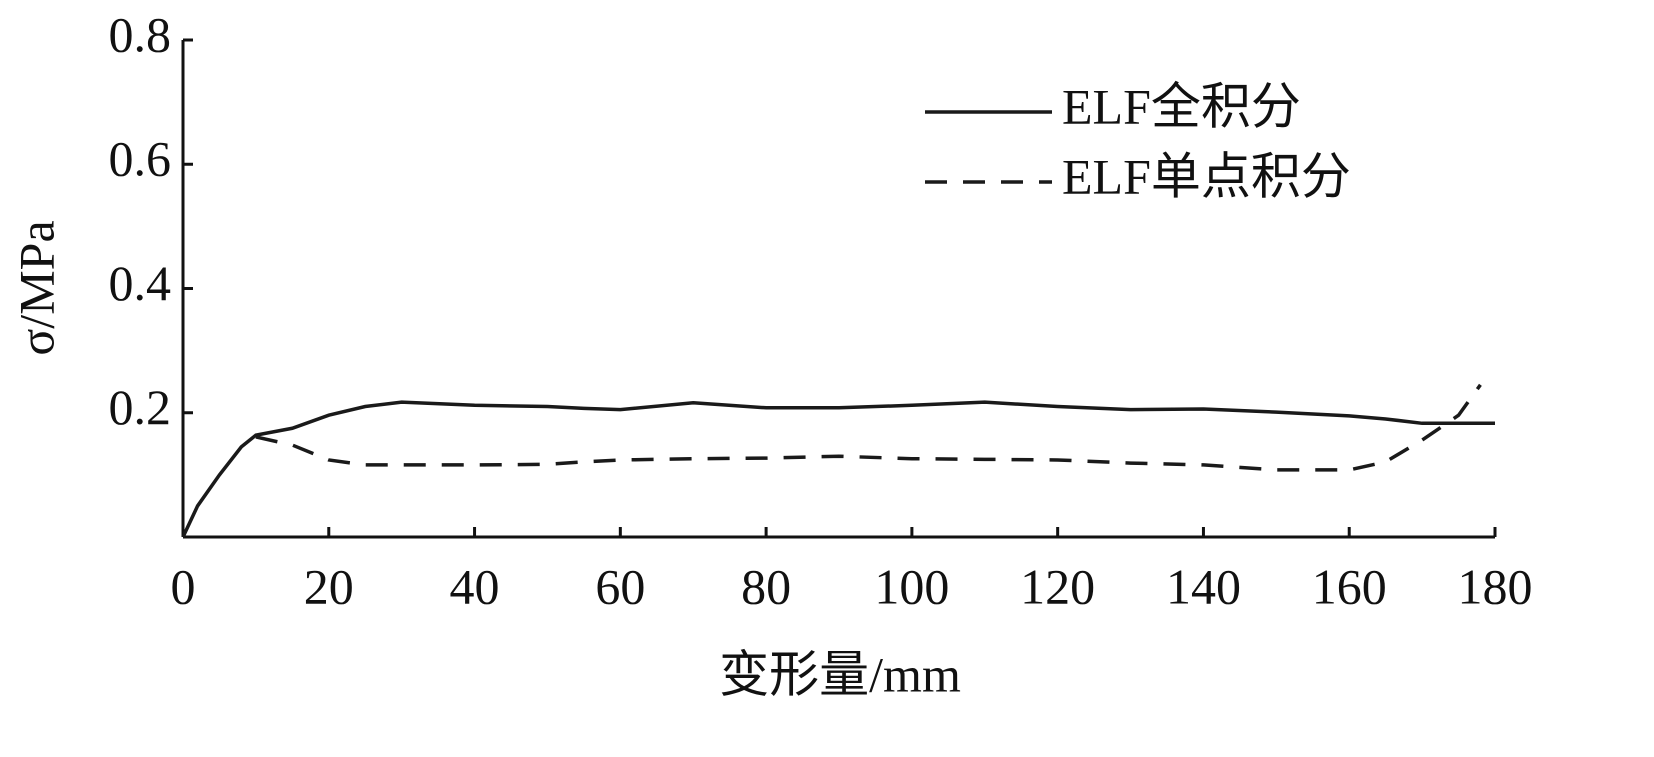 This screenshot has width=1654, height=757. Describe the element at coordinates (140, 159) in the screenshot. I see `y-tick-label: 0.6` at that location.